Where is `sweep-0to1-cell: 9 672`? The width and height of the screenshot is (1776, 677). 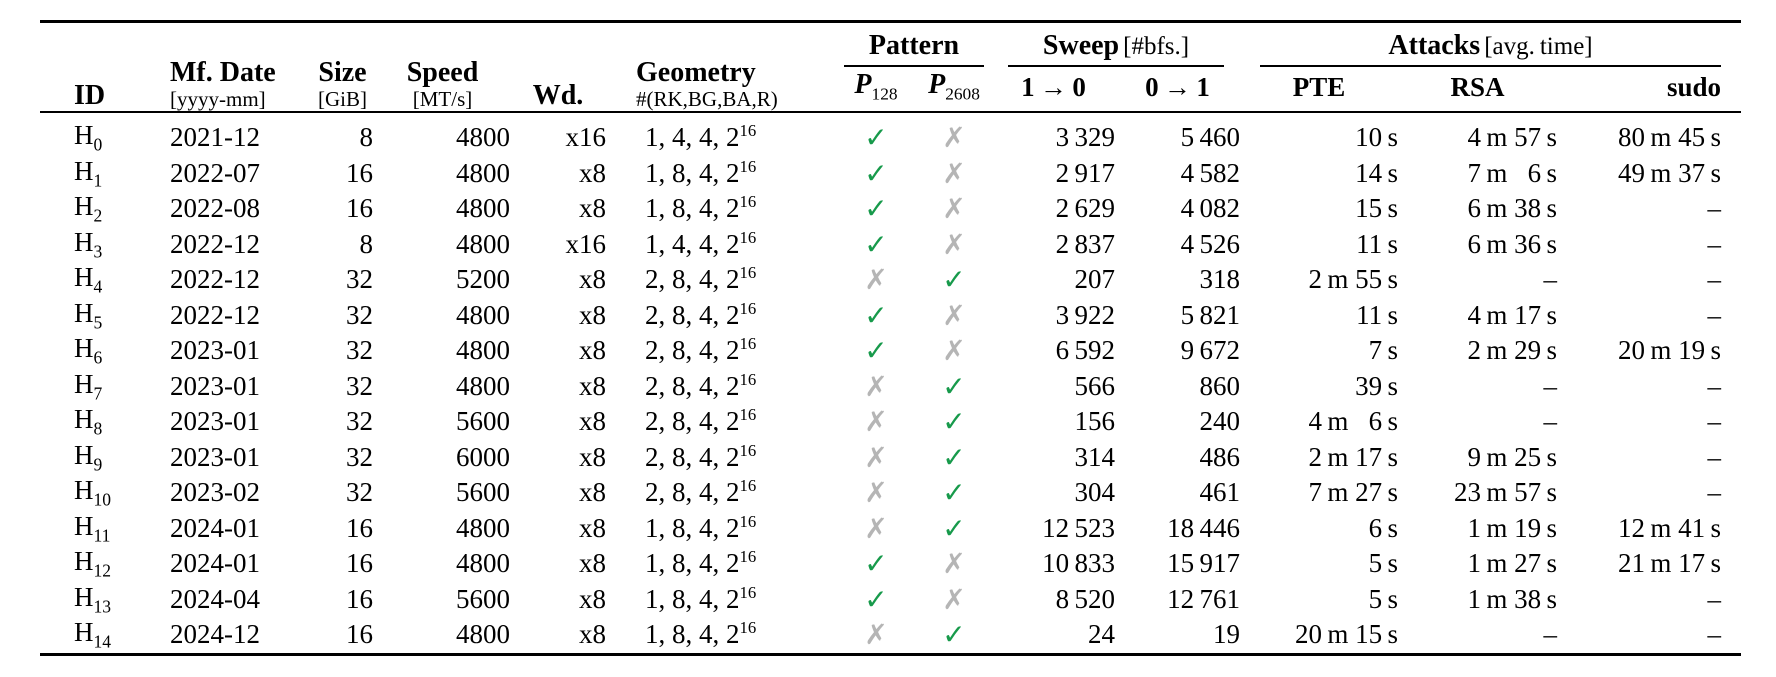 sweep-0to1-cell: 9 672 is located at coordinates (1210, 350).